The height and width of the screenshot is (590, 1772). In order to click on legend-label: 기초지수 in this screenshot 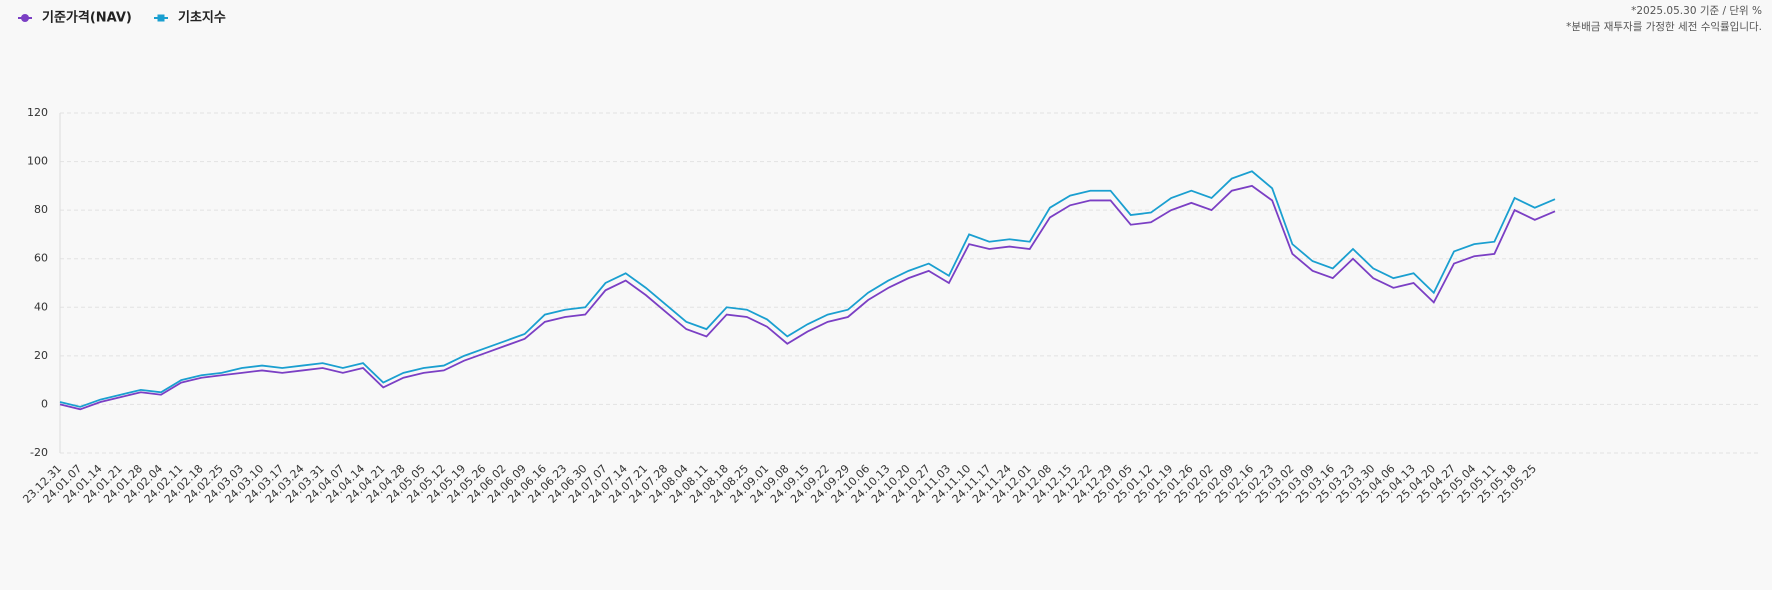, I will do `click(202, 18)`.